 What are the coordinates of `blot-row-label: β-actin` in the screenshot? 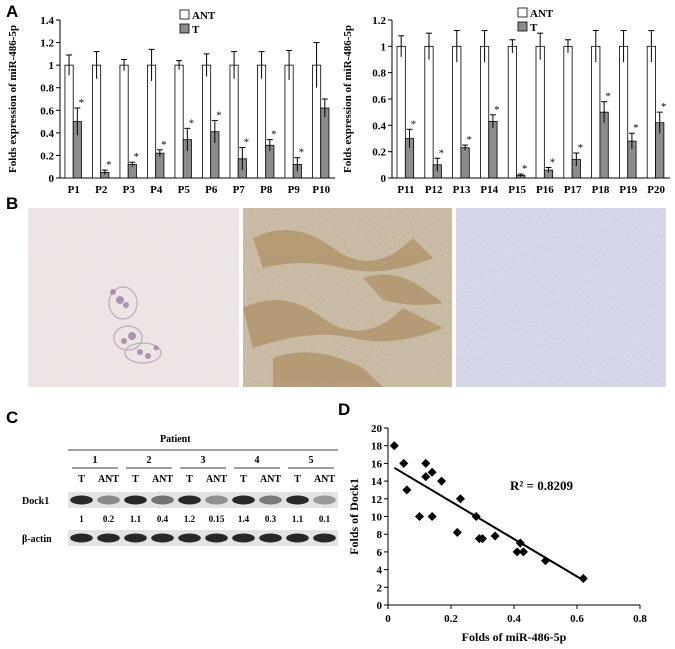 It's located at (37, 539).